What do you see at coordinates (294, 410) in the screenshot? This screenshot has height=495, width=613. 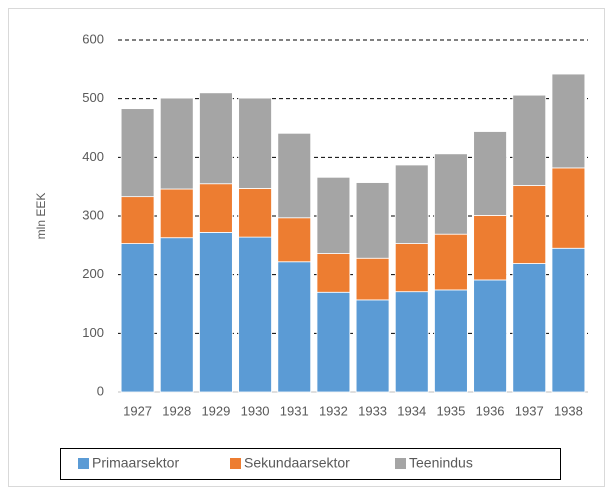 I see `x-tick-label: 1931` at bounding box center [294, 410].